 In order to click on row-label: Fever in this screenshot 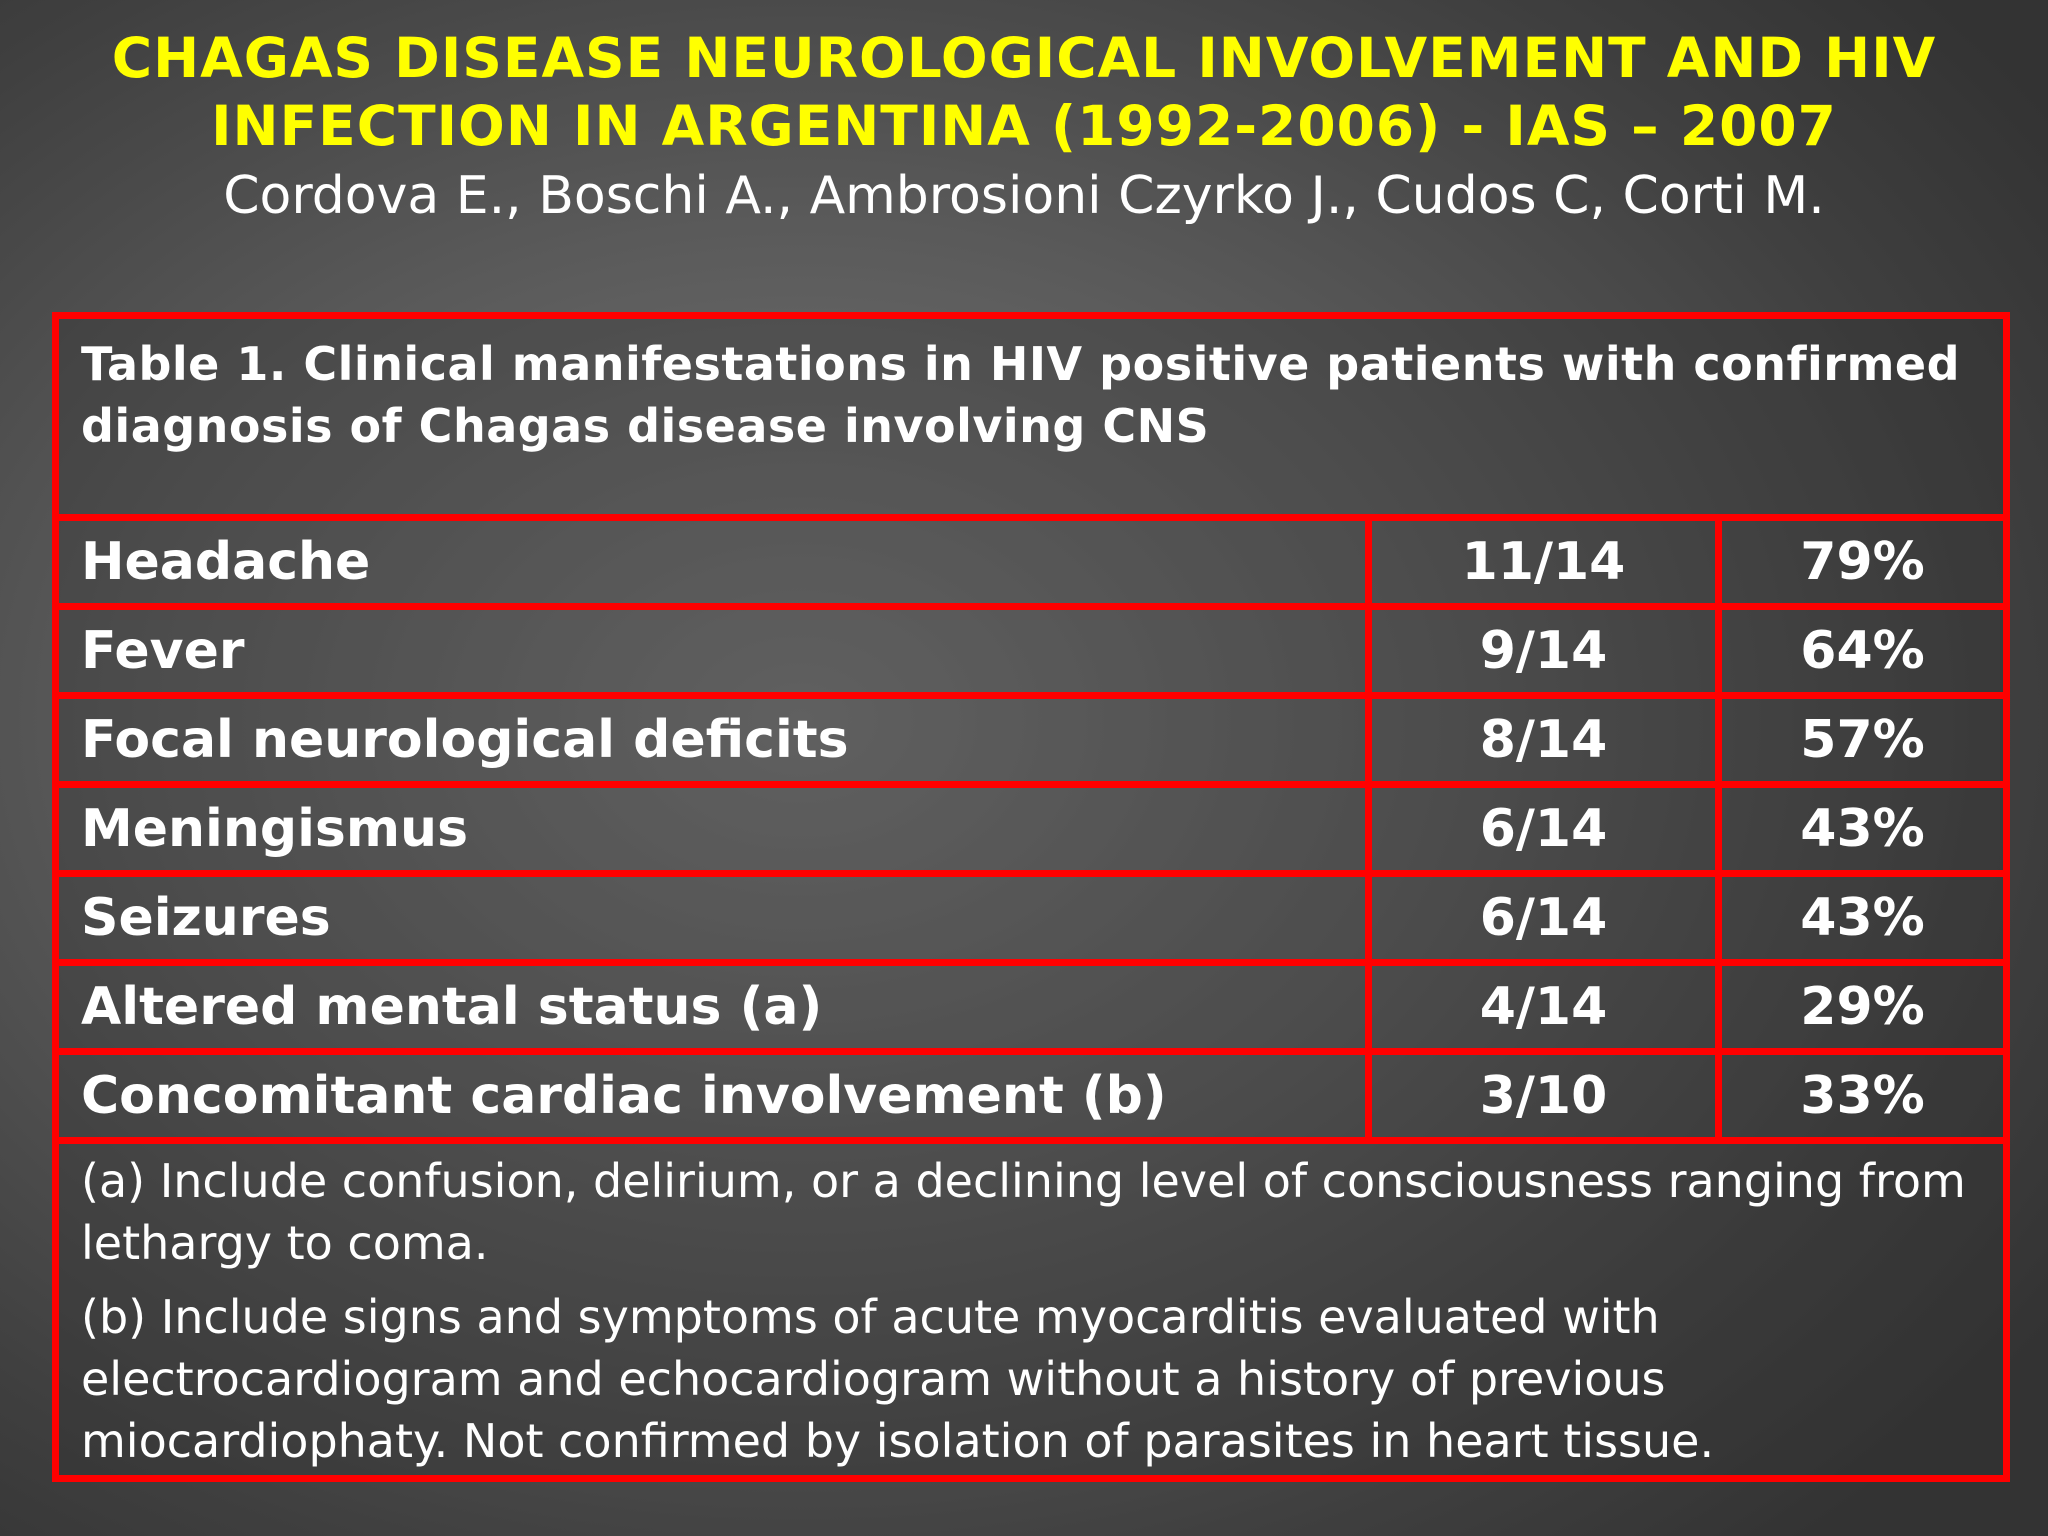, I will do `click(163, 651)`.